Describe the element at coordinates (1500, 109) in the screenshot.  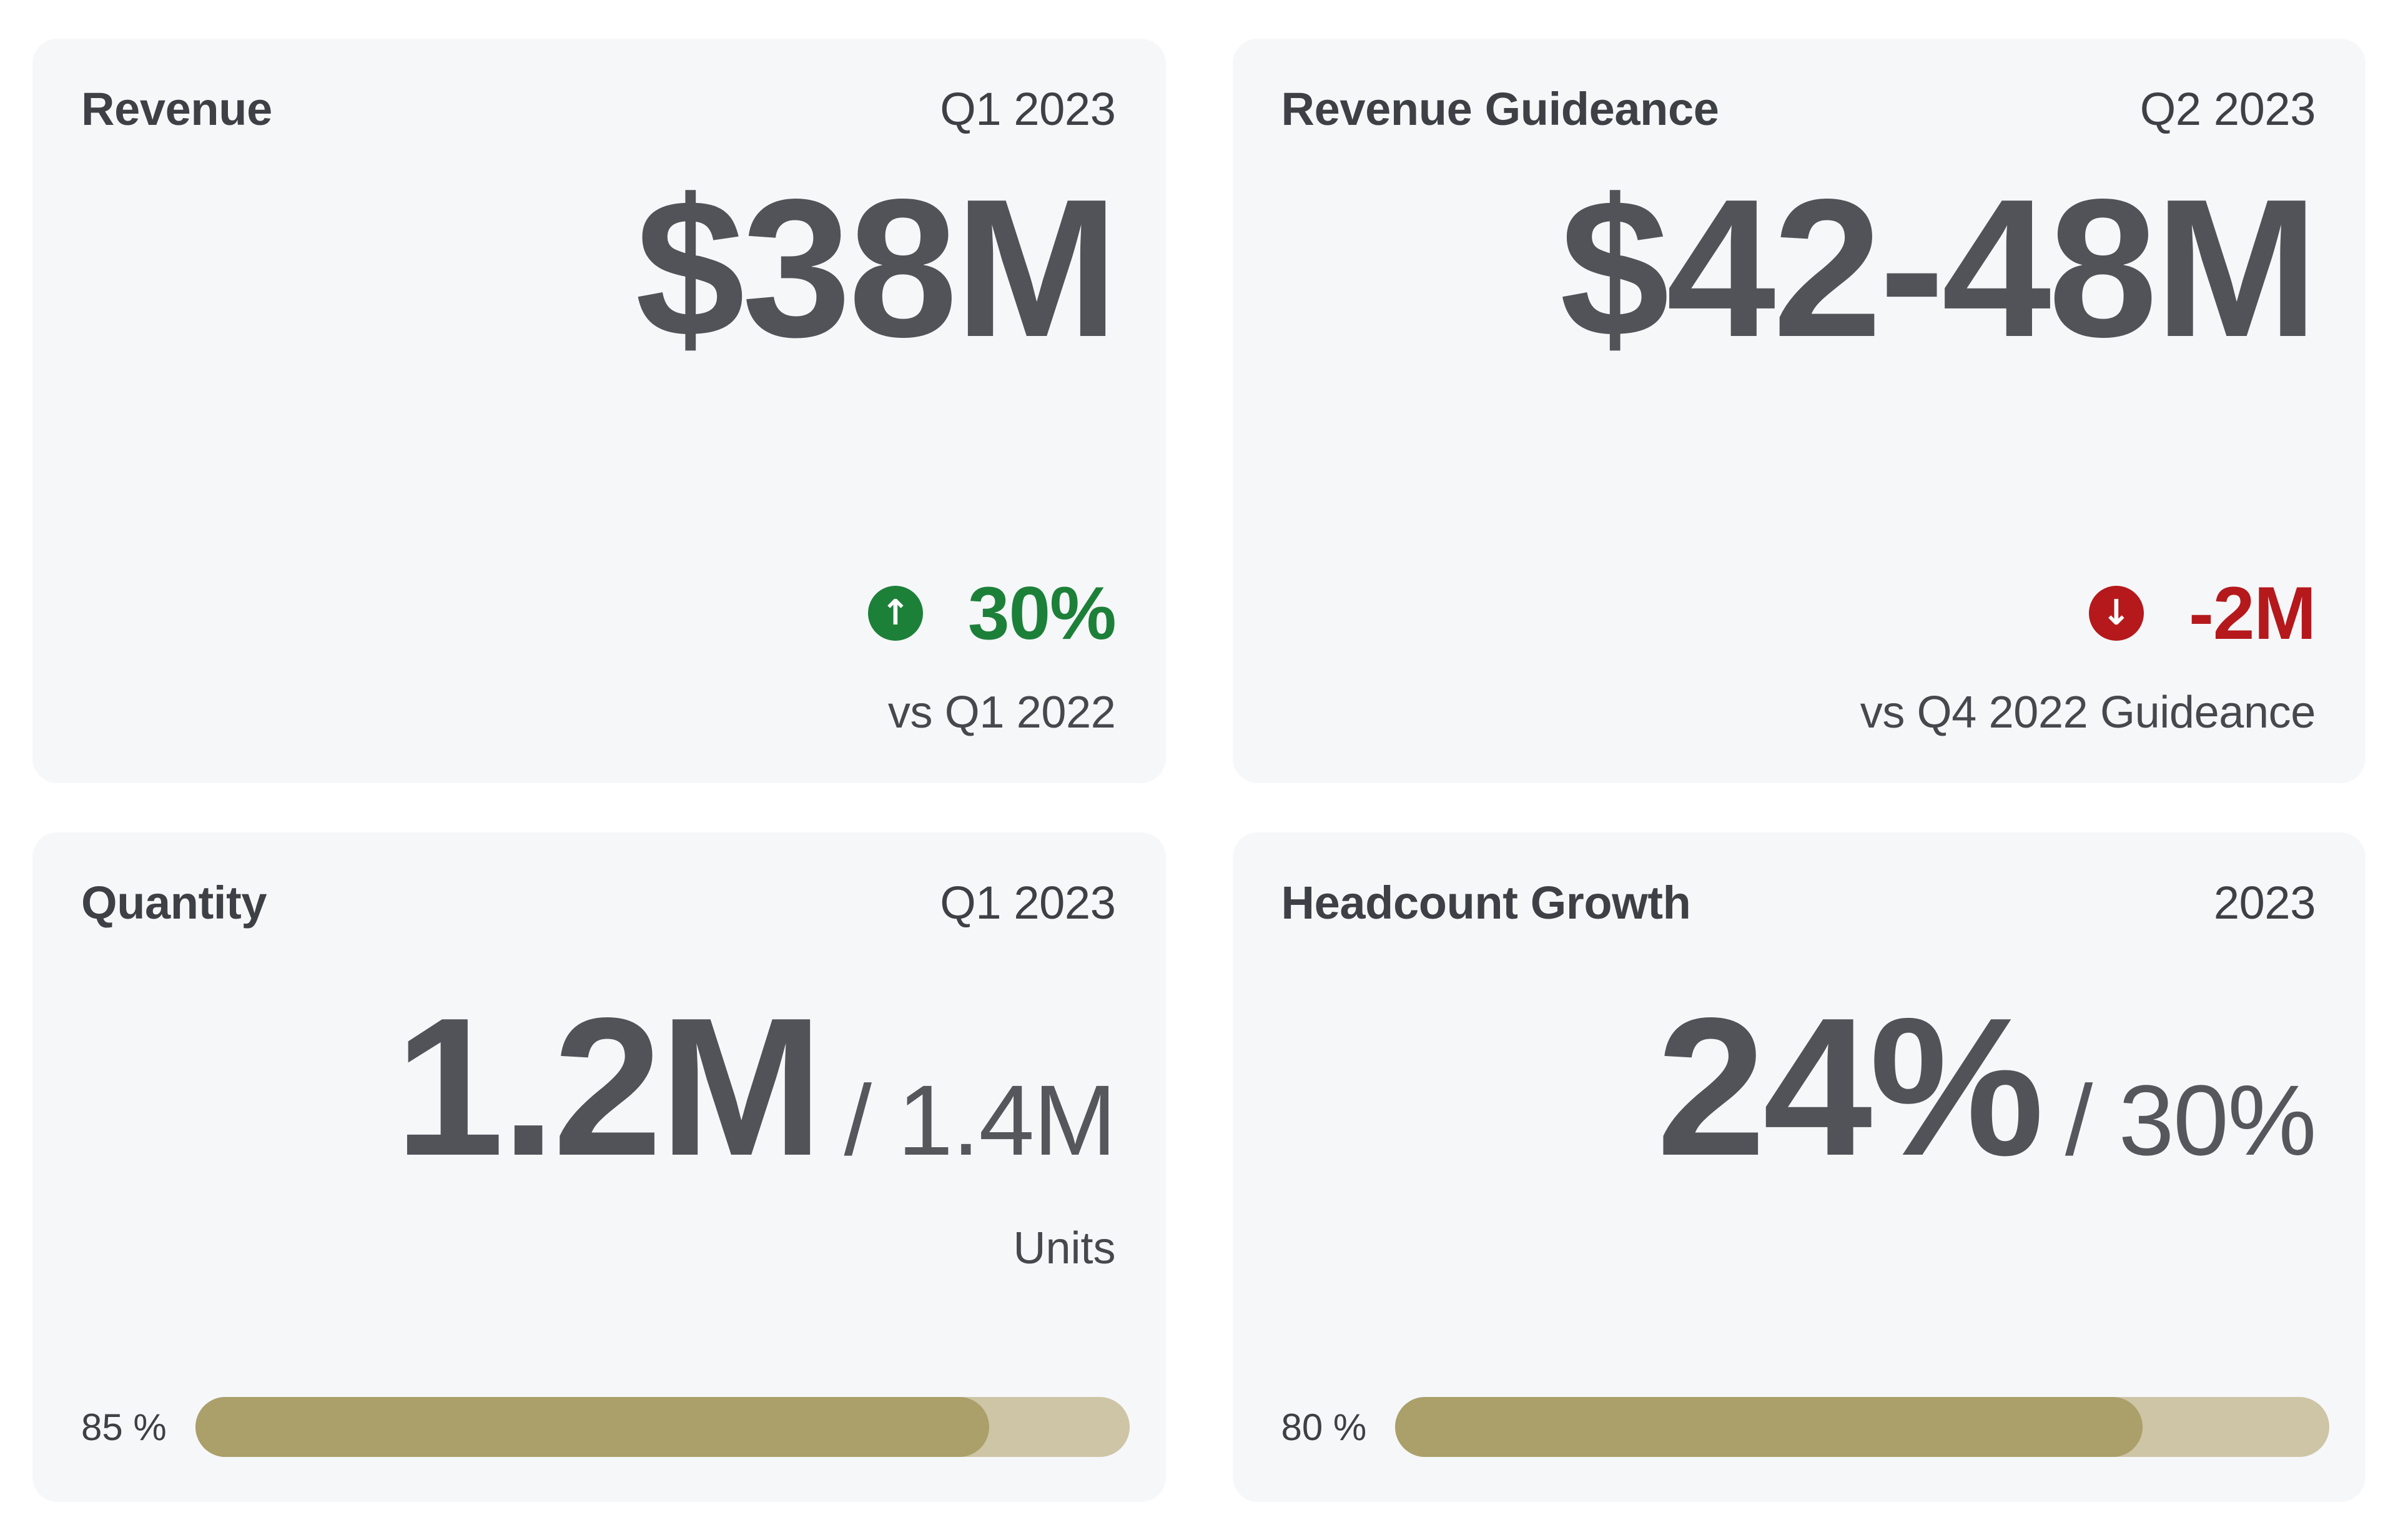
I see `card-title: Revenue Guideance` at that location.